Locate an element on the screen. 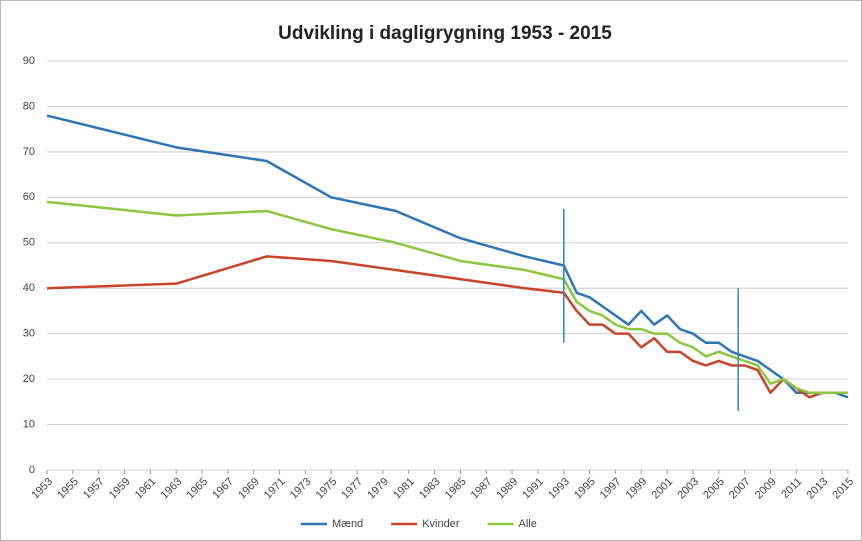  legend-label: Alle is located at coordinates (527, 524).